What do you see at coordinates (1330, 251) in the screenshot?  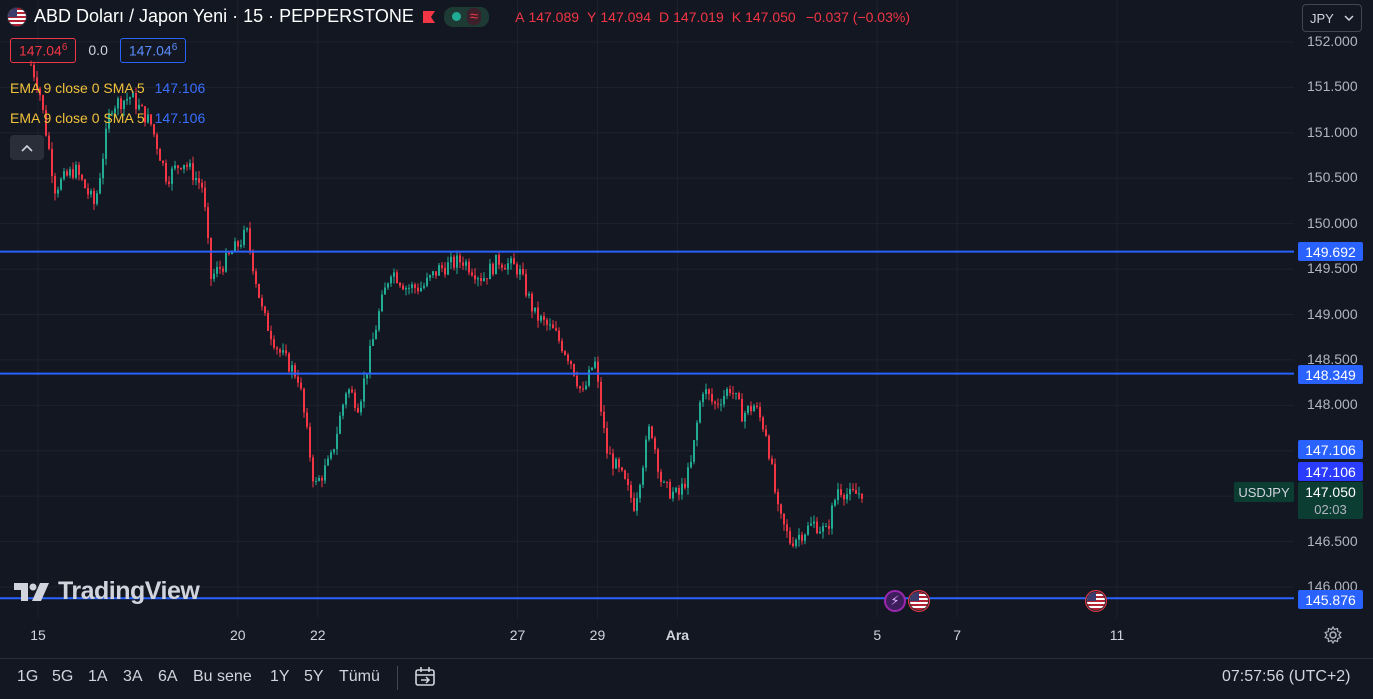 I see `hline-price-tag: 149.692` at bounding box center [1330, 251].